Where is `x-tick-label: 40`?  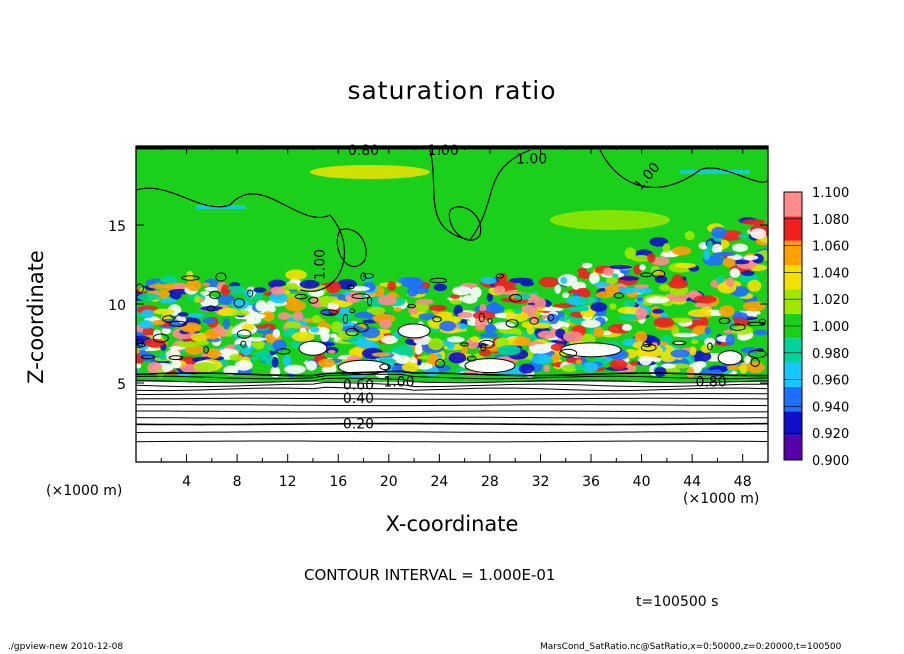 x-tick-label: 40 is located at coordinates (642, 482).